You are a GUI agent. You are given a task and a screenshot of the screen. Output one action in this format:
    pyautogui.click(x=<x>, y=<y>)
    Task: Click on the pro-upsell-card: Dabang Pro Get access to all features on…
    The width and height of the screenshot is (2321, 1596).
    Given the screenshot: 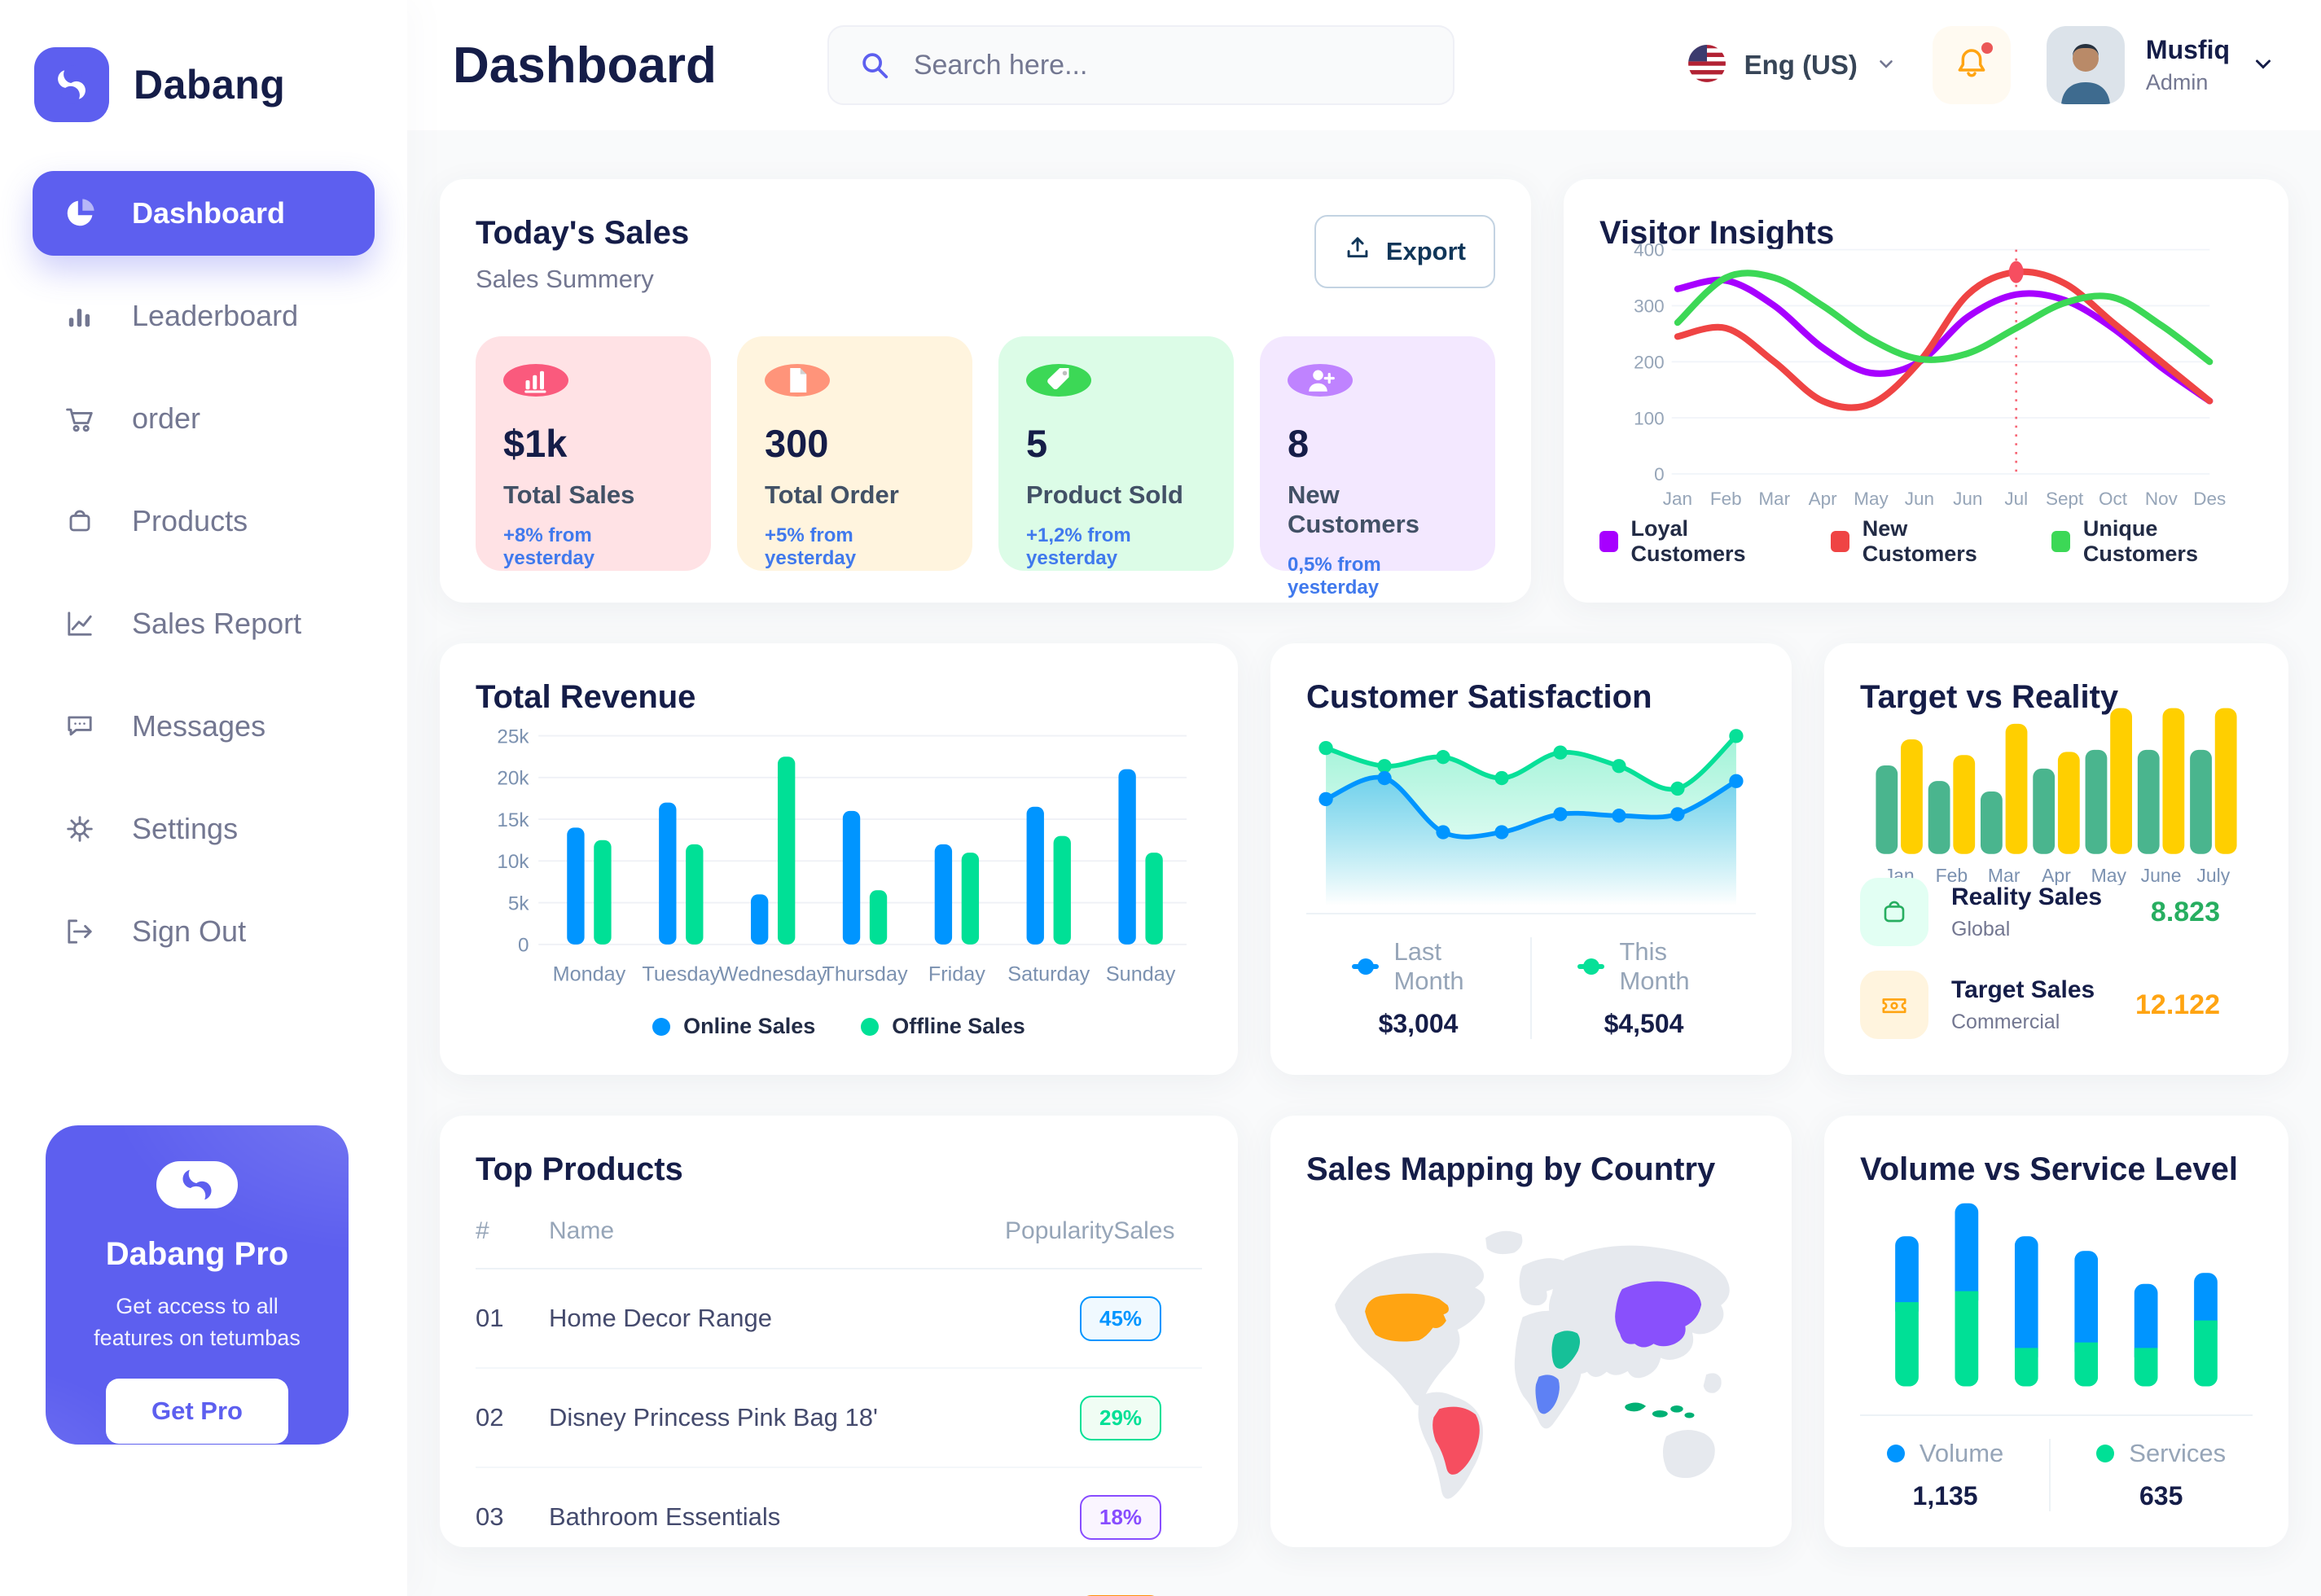 What is the action you would take?
    pyautogui.click(x=197, y=1285)
    